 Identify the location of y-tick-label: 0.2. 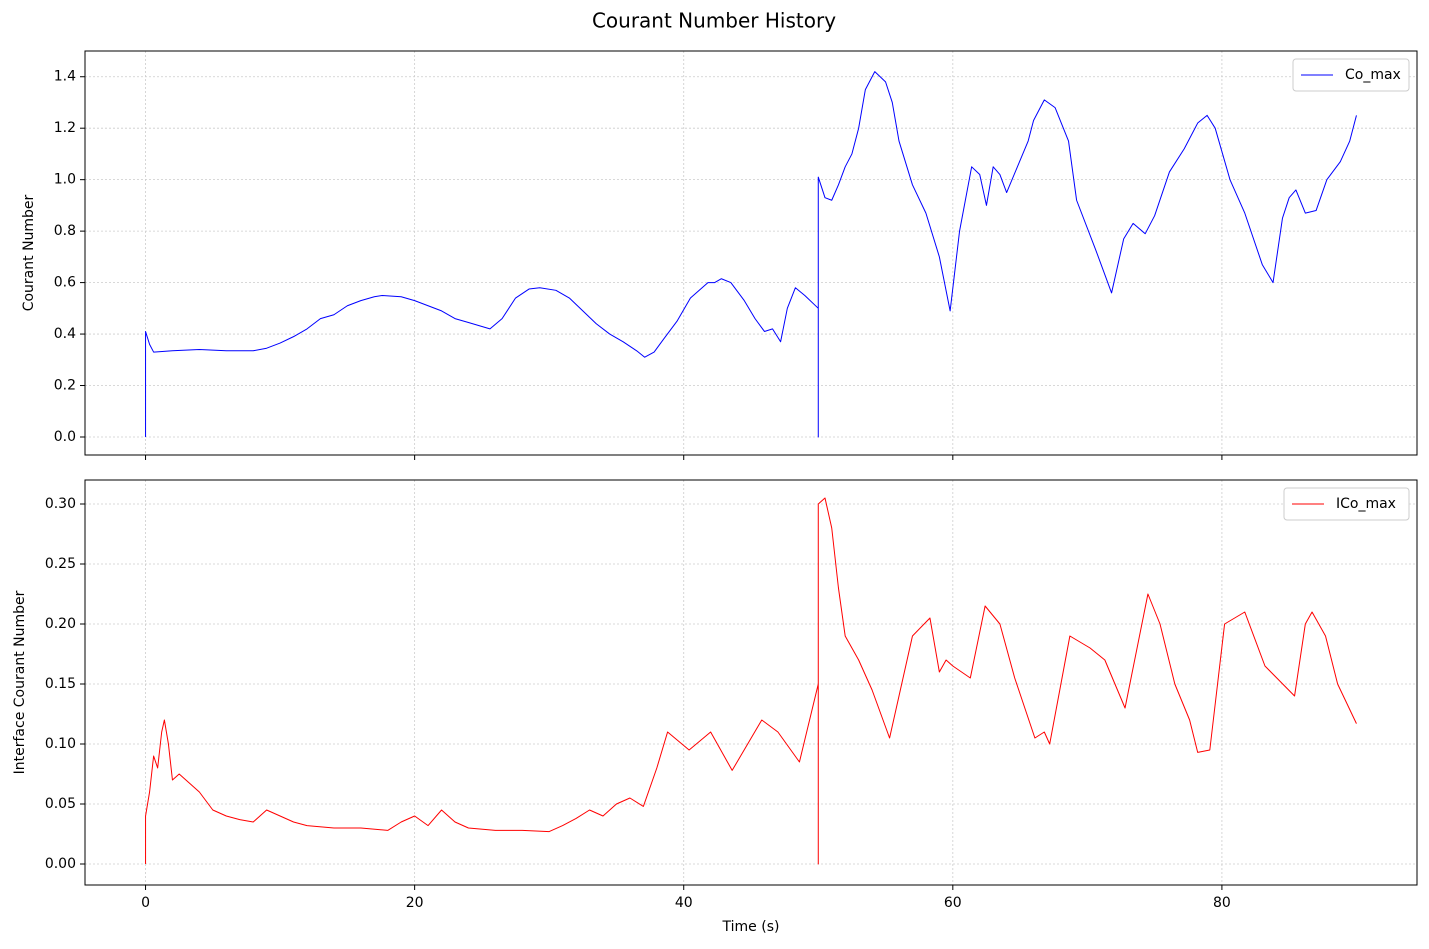
(65, 386).